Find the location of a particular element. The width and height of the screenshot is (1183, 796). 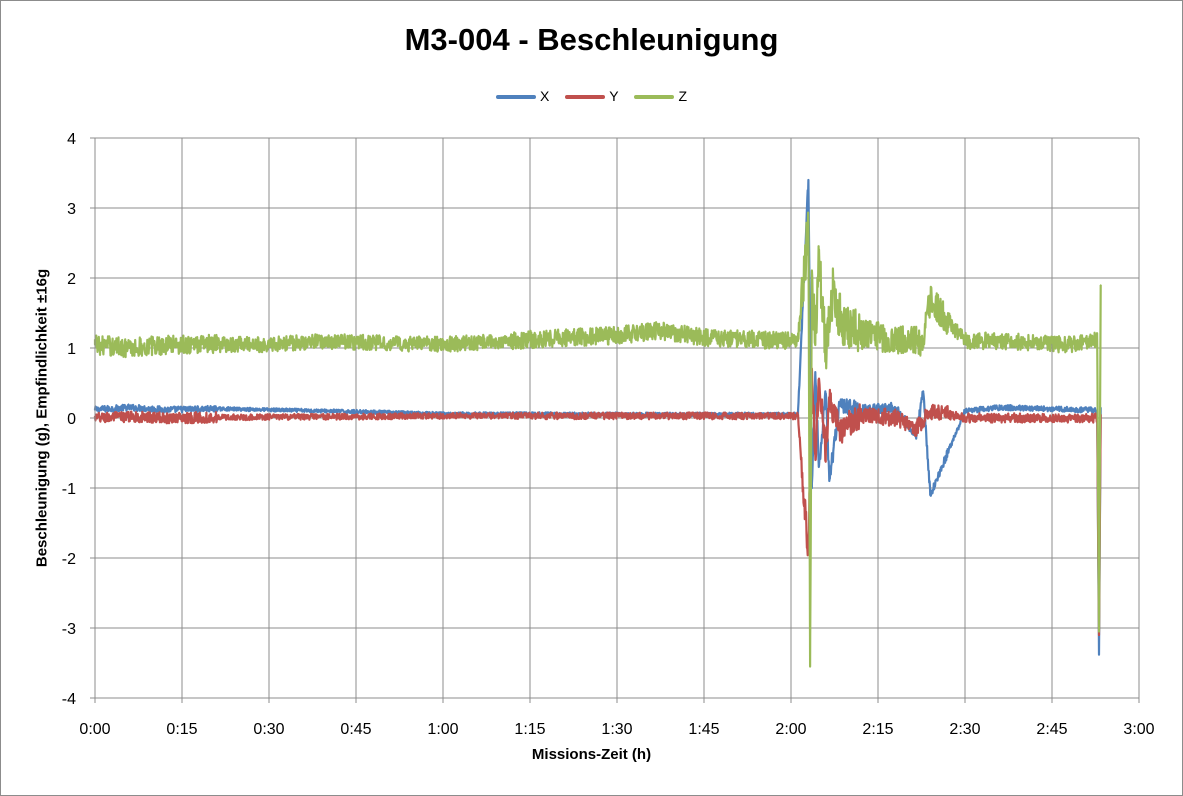

y-axis-title: Beschleunigung (g), Empfindlichkeit ±16g is located at coordinates (42, 418).